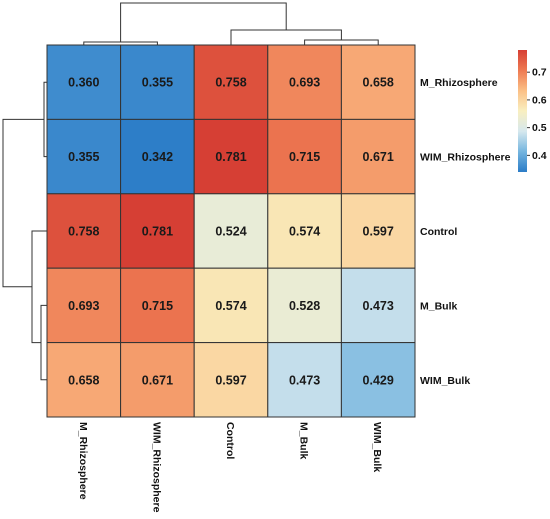 The height and width of the screenshot is (519, 550). Describe the element at coordinates (539, 156) in the screenshot. I see `legend-tick-label: 0.4` at that location.